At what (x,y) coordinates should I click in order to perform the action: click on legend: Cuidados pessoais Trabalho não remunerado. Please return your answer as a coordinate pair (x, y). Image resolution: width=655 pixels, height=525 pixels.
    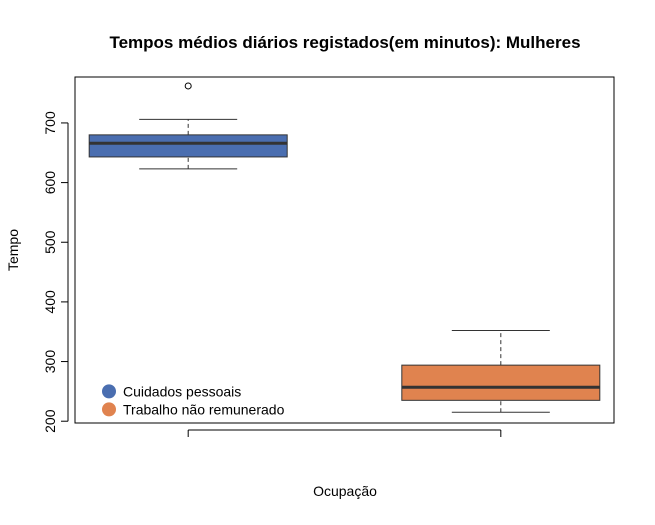
    Looking at the image, I should click on (193, 400).